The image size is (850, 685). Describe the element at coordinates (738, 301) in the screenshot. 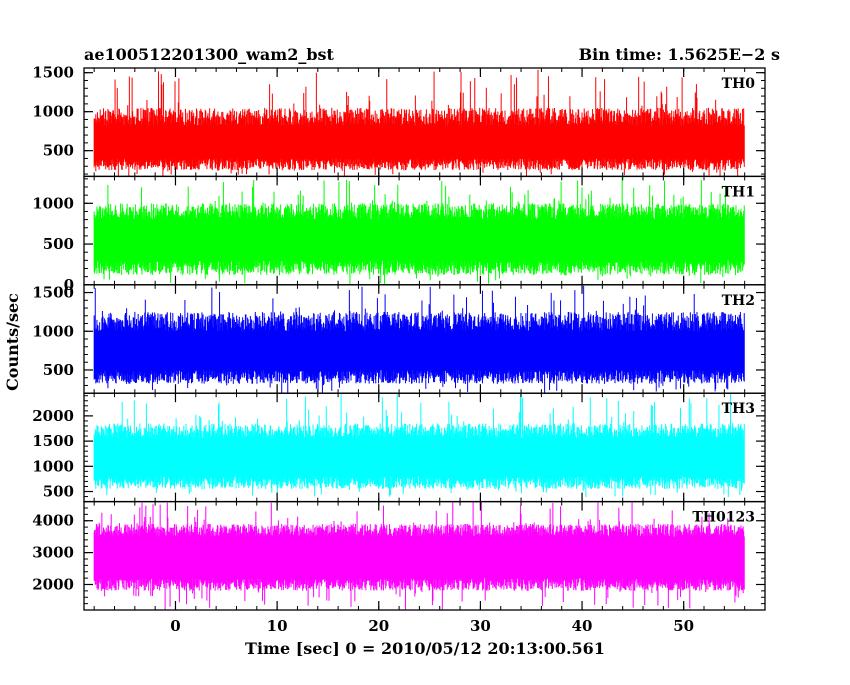

I see `series-label-th2: TH2` at that location.